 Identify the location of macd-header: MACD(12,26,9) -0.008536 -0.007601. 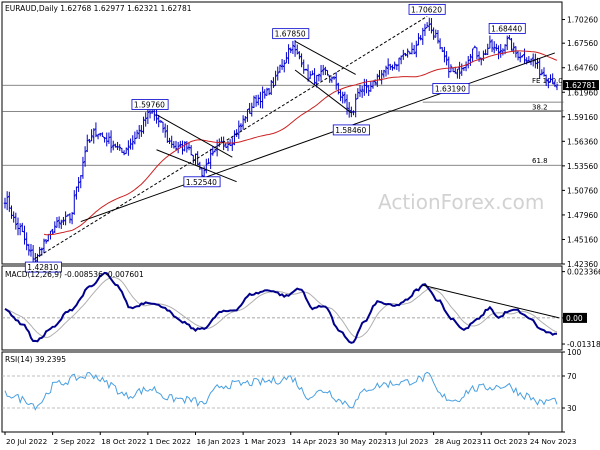
(74, 274).